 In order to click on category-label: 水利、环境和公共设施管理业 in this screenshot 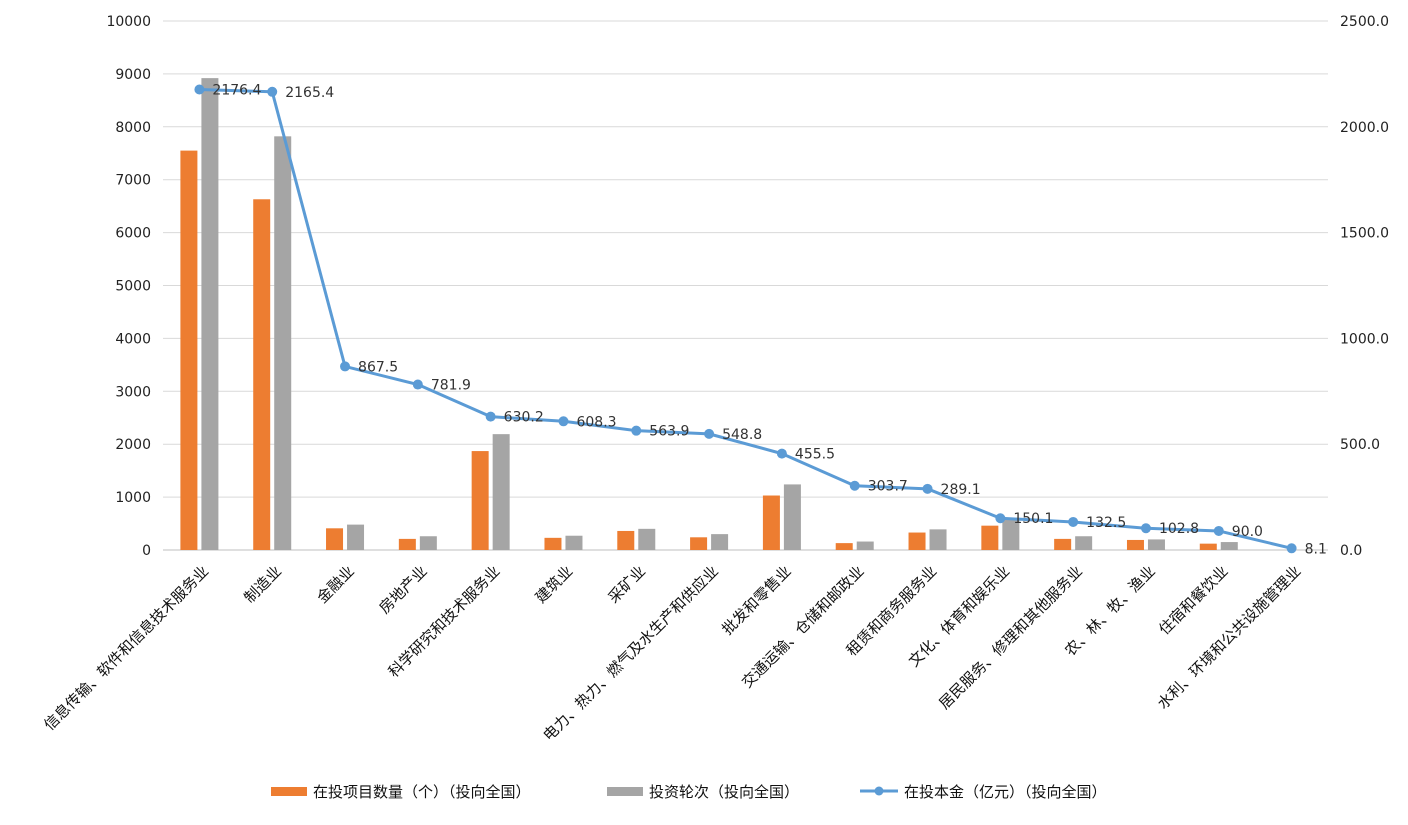, I will do `click(1229, 637)`.